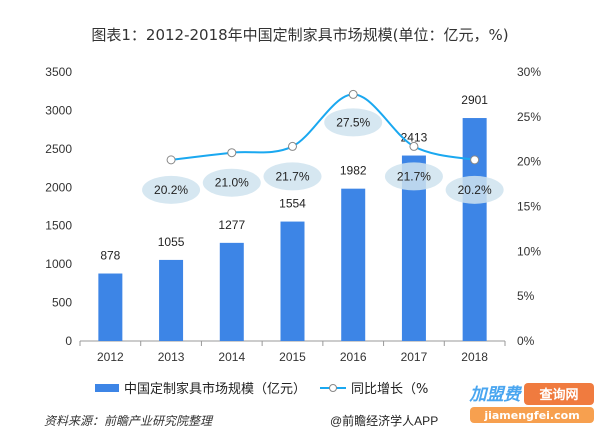  I want to click on x-tick-label: 2012, so click(110, 357).